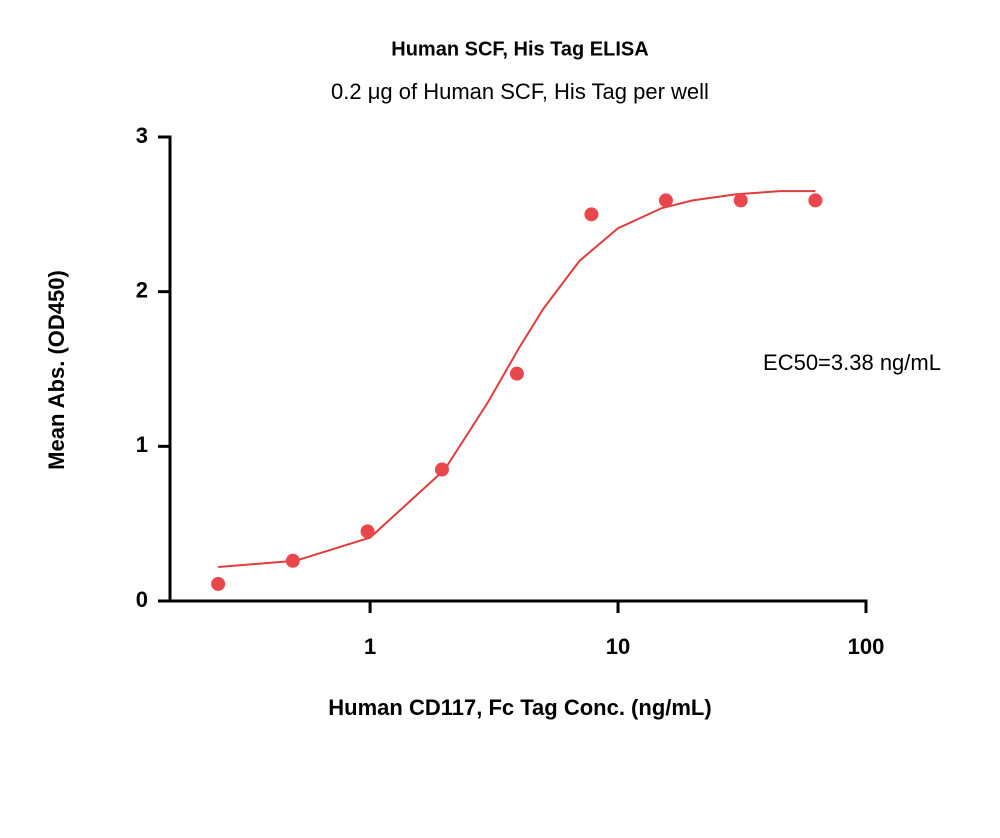 The width and height of the screenshot is (1000, 838). I want to click on x-tick-label: 1, so click(370, 646).